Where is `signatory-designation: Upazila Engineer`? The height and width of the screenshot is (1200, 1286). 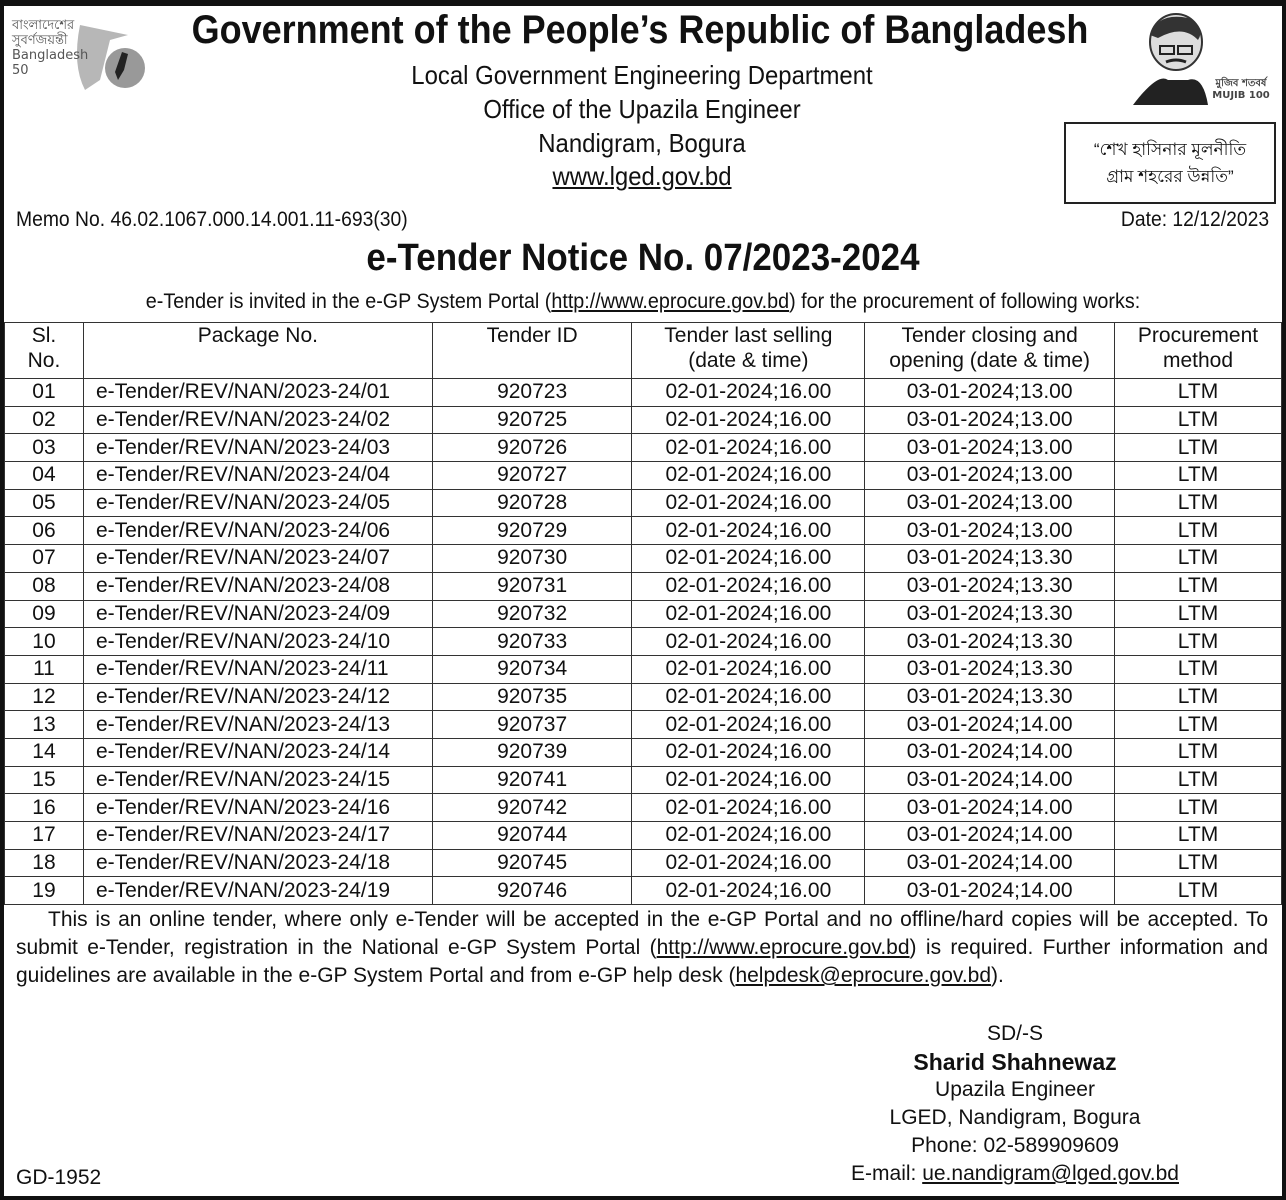
signatory-designation: Upazila Engineer is located at coordinates (1015, 1089).